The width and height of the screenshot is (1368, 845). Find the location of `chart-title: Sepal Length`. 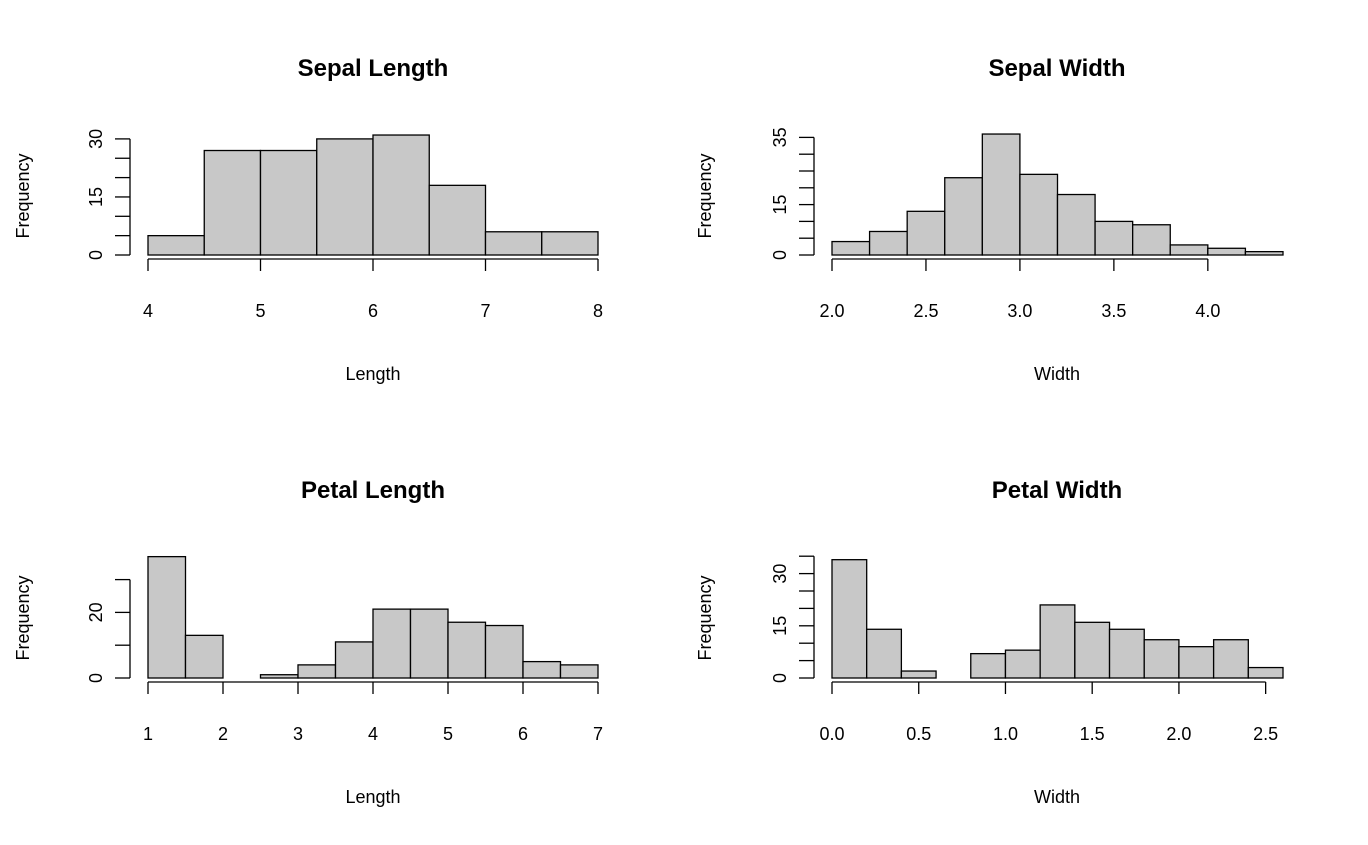

chart-title: Sepal Length is located at coordinates (373, 68).